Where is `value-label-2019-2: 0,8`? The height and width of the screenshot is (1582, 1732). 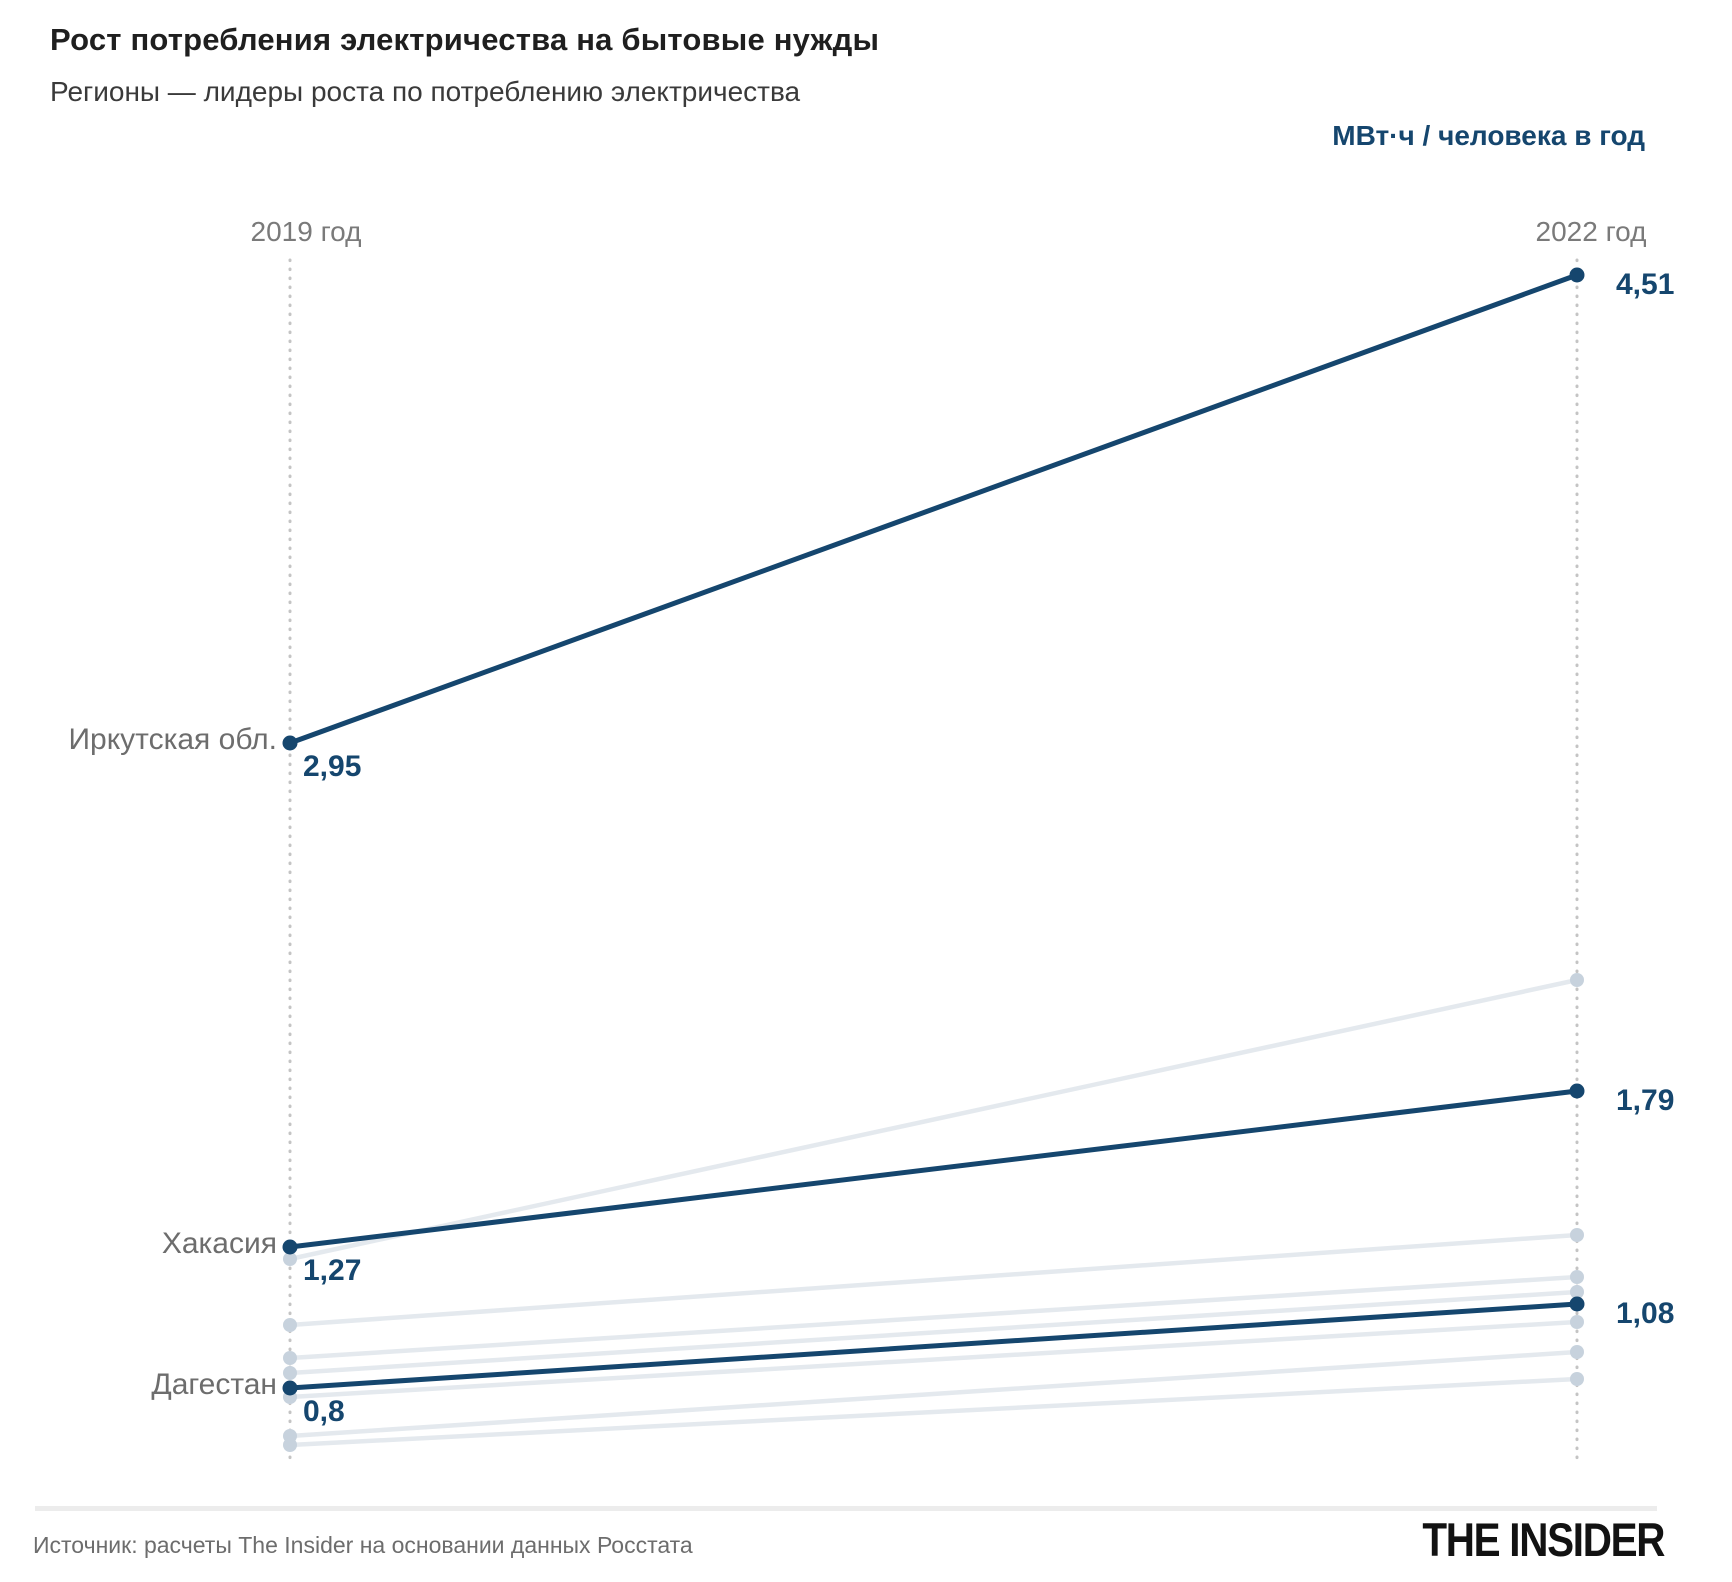
value-label-2019-2: 0,8 is located at coordinates (324, 1411).